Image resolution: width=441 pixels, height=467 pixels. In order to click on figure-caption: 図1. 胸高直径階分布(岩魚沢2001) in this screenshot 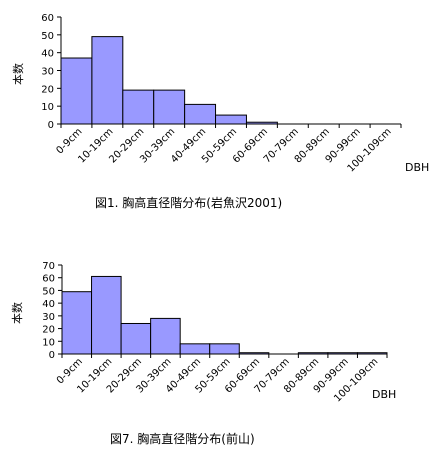, I will do `click(188, 202)`.